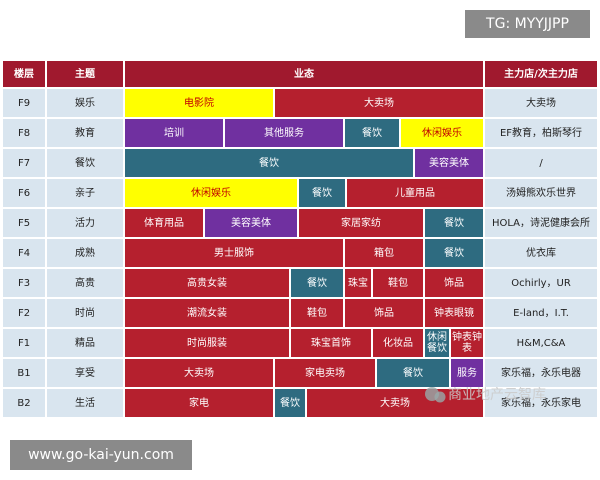 This screenshot has width=600, height=480. I want to click on business-segment: 钟表眼镜, so click(454, 313).